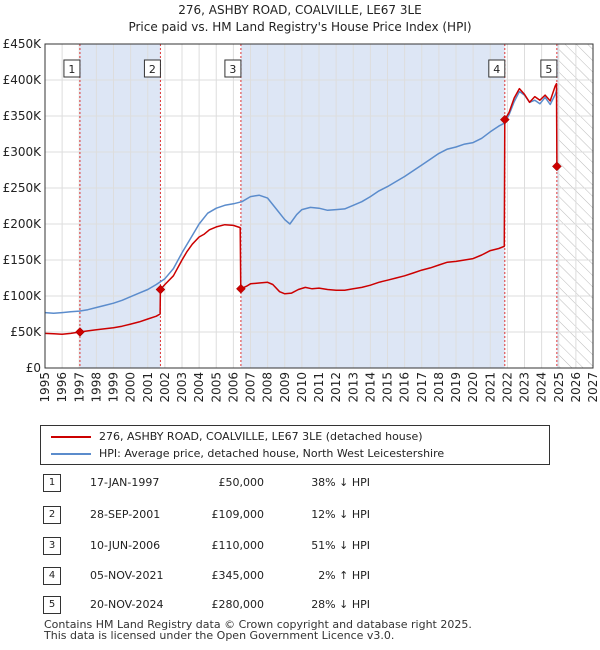 The width and height of the screenshot is (600, 650). What do you see at coordinates (490, 387) in the screenshot?
I see `x-tick-label: 2021` at bounding box center [490, 387].